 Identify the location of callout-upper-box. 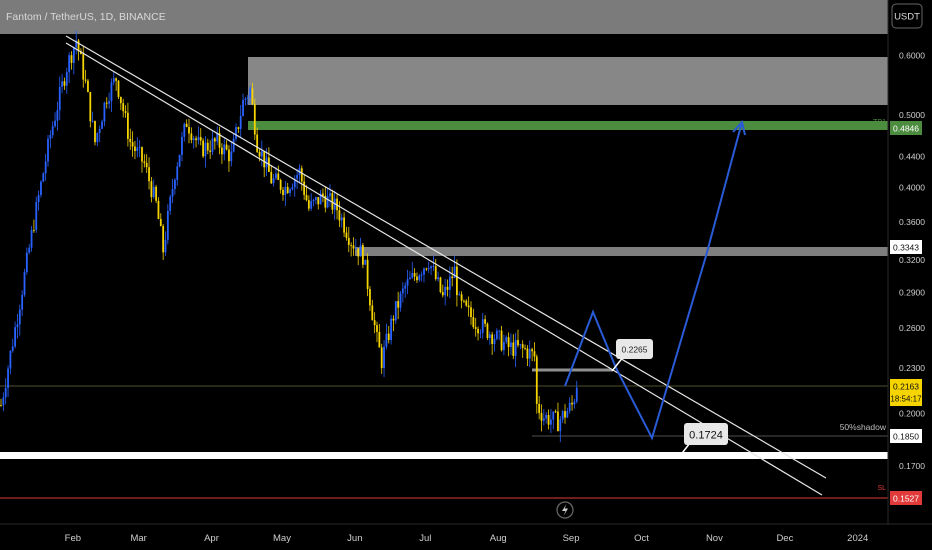
(634, 349).